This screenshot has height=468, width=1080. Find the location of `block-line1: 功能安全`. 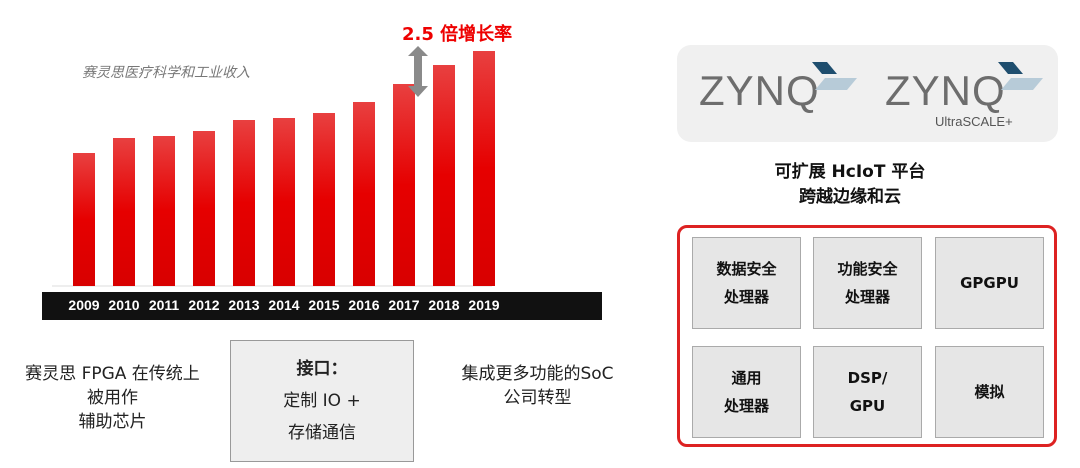

block-line1: 功能安全 is located at coordinates (867, 269).